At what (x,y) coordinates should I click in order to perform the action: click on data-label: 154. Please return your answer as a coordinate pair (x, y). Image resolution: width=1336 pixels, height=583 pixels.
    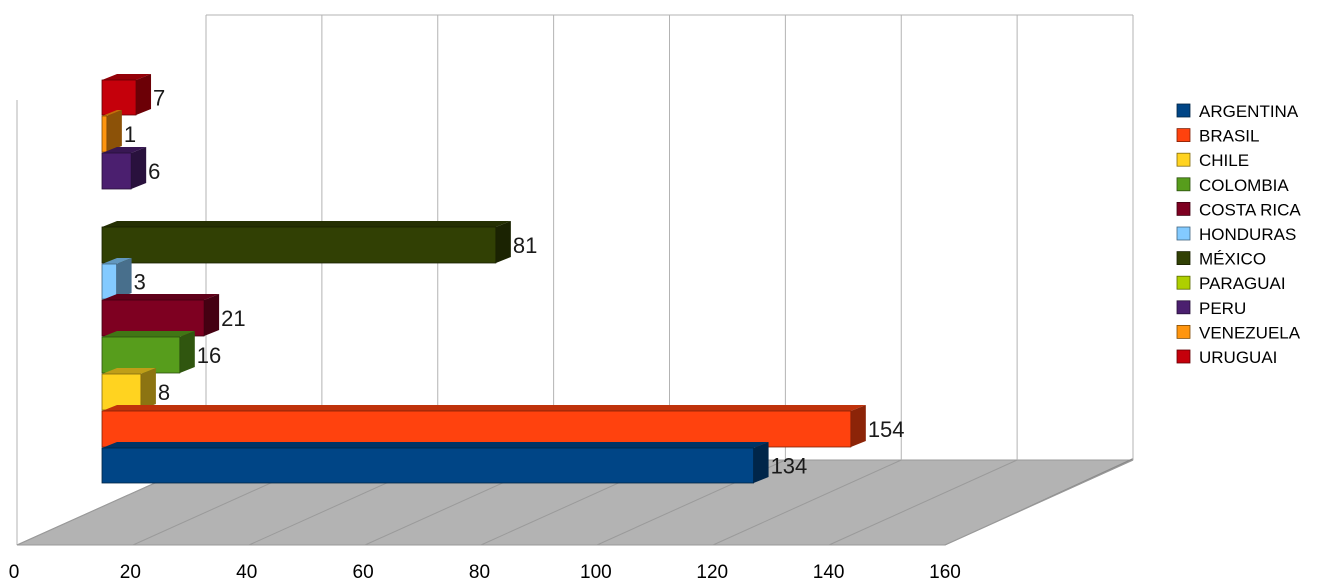
    Looking at the image, I should click on (886, 429).